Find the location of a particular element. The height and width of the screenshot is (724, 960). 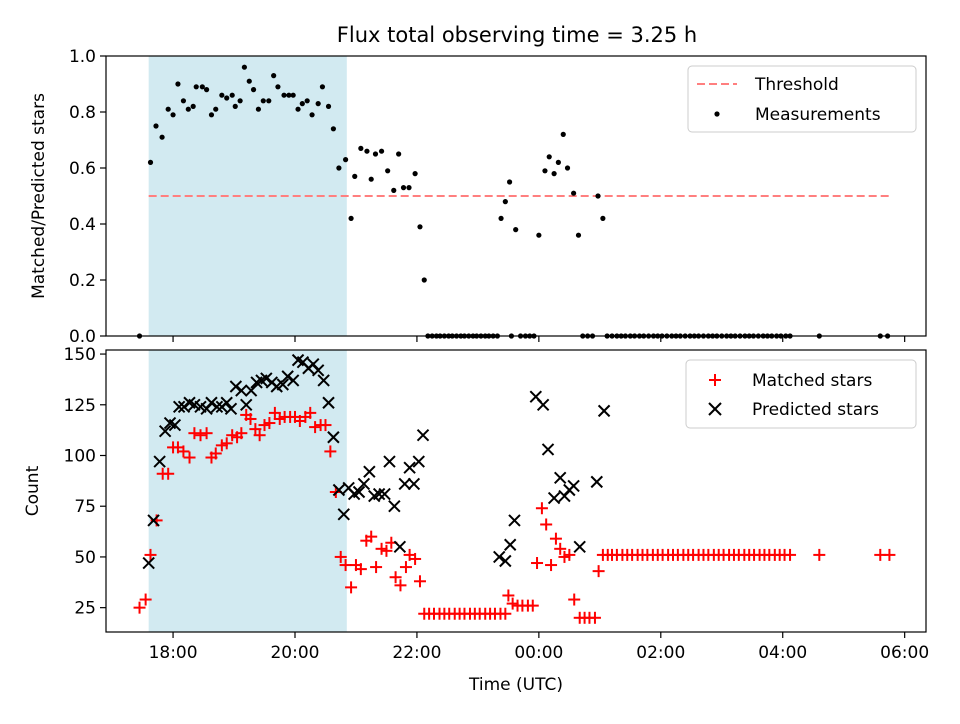

legend-measurements-label: Measurements is located at coordinates (818, 115).